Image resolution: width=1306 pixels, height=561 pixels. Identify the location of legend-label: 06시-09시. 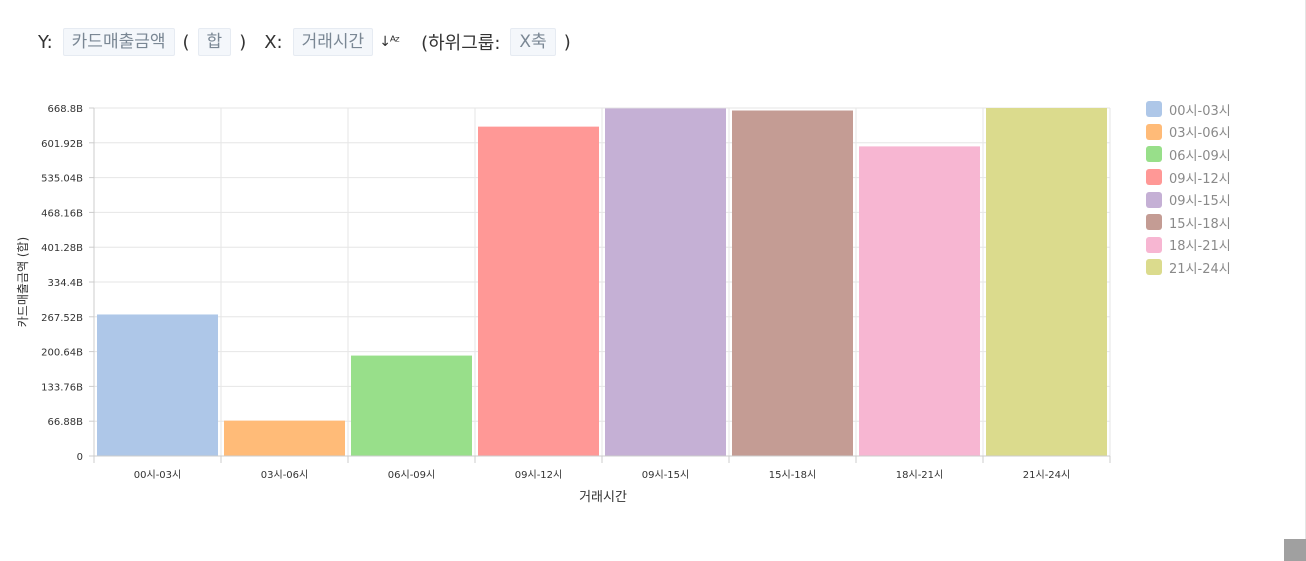
(1200, 156).